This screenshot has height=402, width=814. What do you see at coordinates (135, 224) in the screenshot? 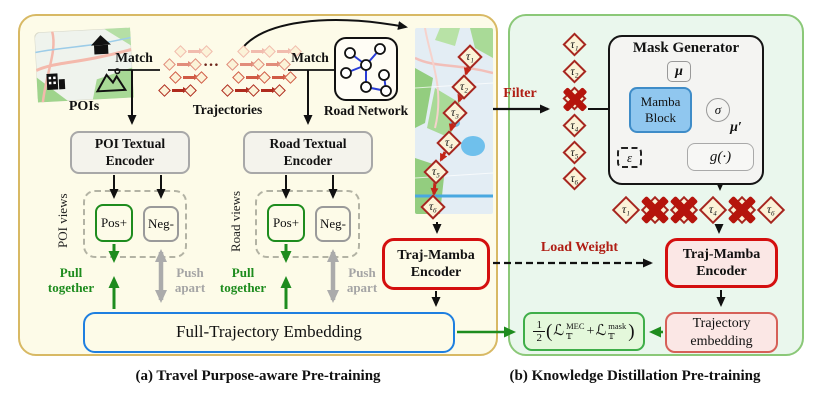
I see `poi-views-group` at bounding box center [135, 224].